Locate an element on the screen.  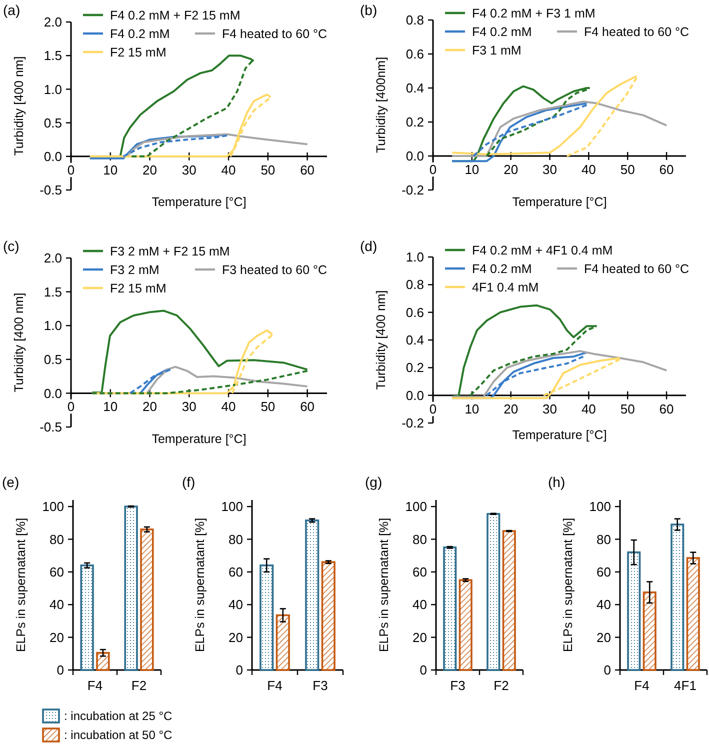
legend-label: F3 2 mM + F2 15 mM is located at coordinates (170, 251).